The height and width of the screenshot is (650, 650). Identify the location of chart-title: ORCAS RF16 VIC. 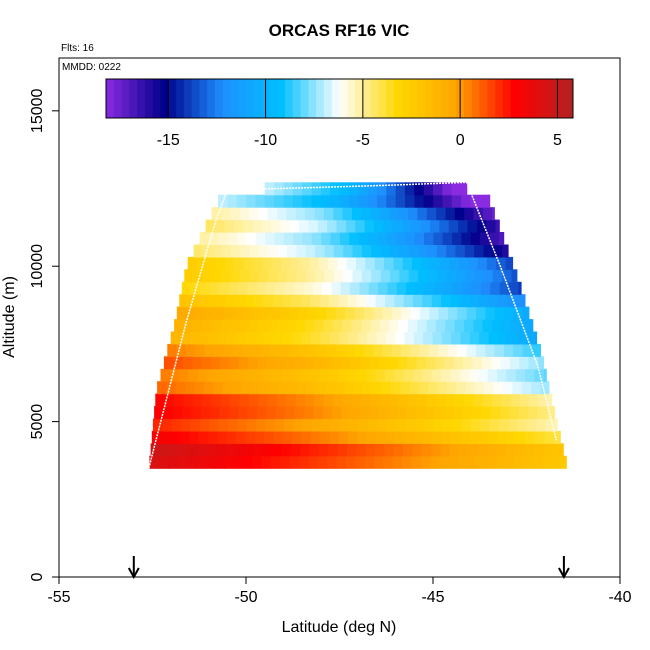
(339, 30).